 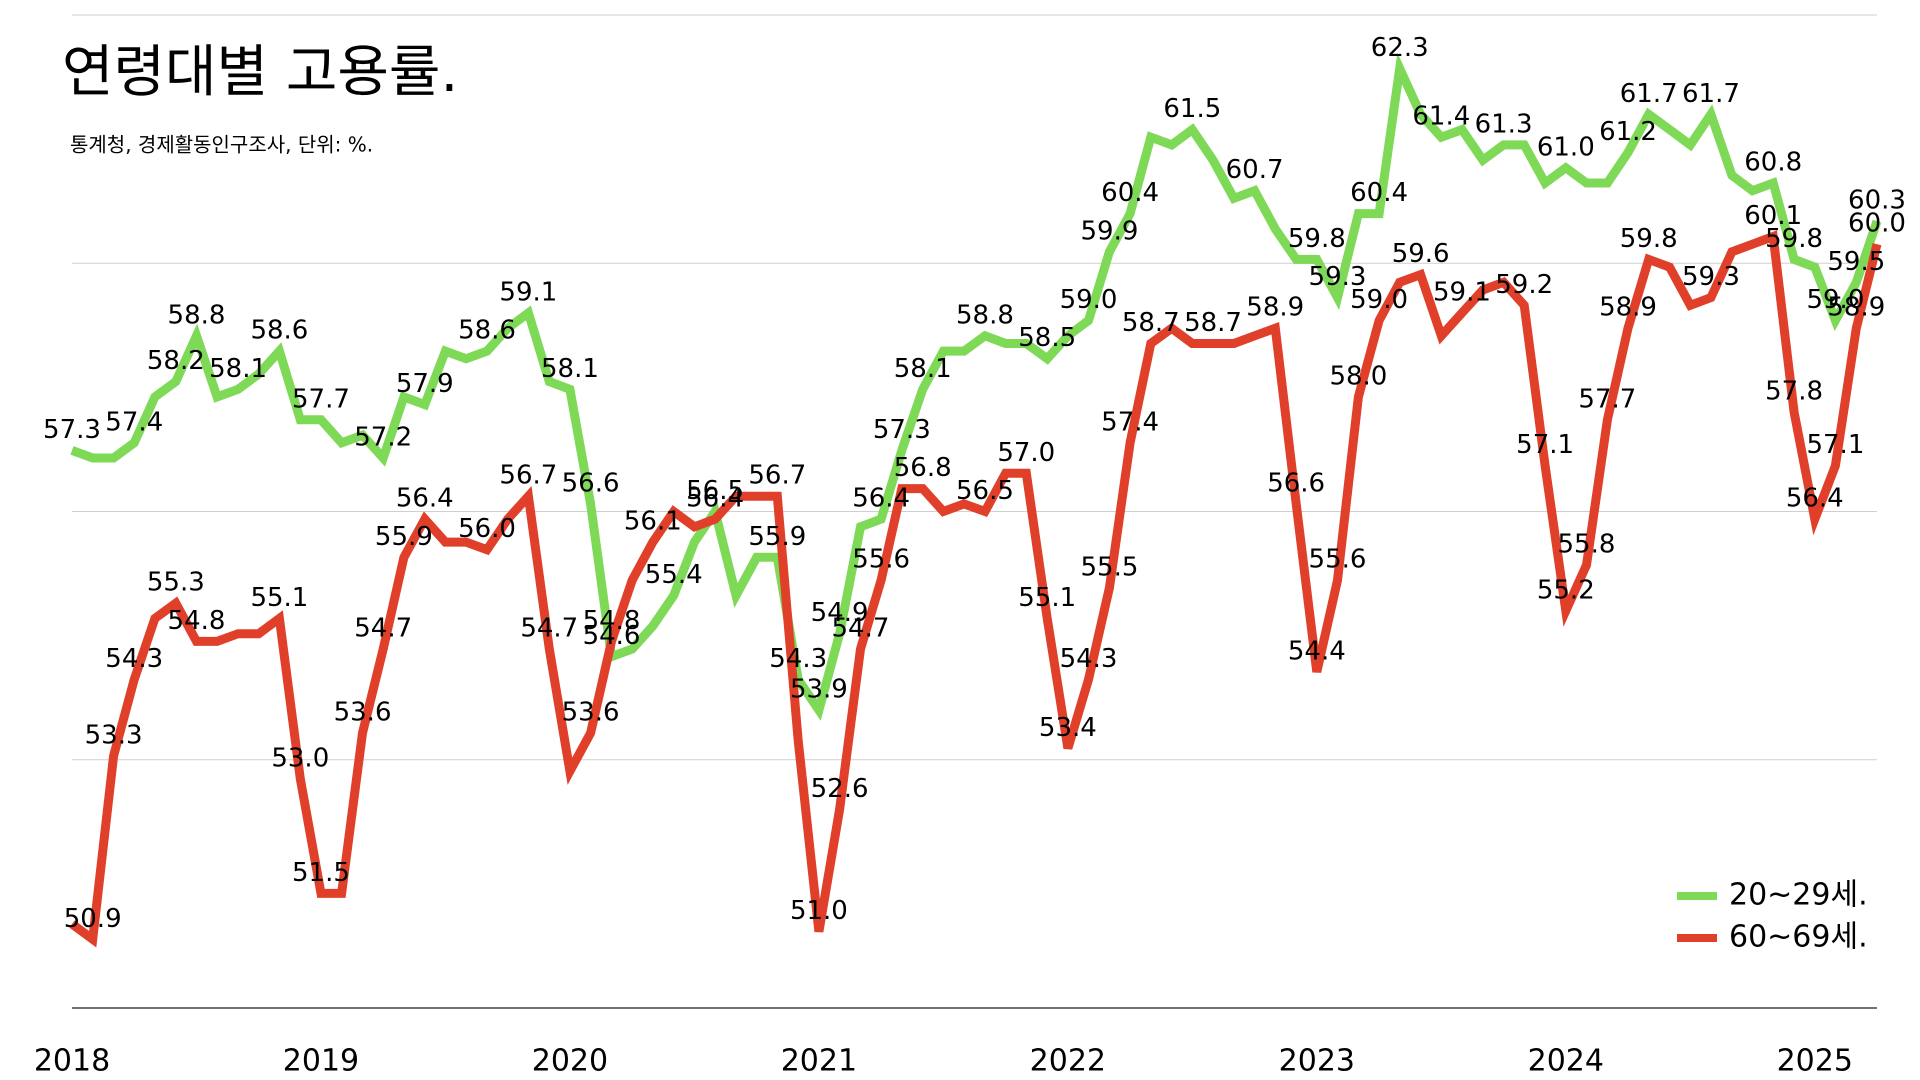 What do you see at coordinates (321, 1061) in the screenshot?
I see `x-tick-label: 2019` at bounding box center [321, 1061].